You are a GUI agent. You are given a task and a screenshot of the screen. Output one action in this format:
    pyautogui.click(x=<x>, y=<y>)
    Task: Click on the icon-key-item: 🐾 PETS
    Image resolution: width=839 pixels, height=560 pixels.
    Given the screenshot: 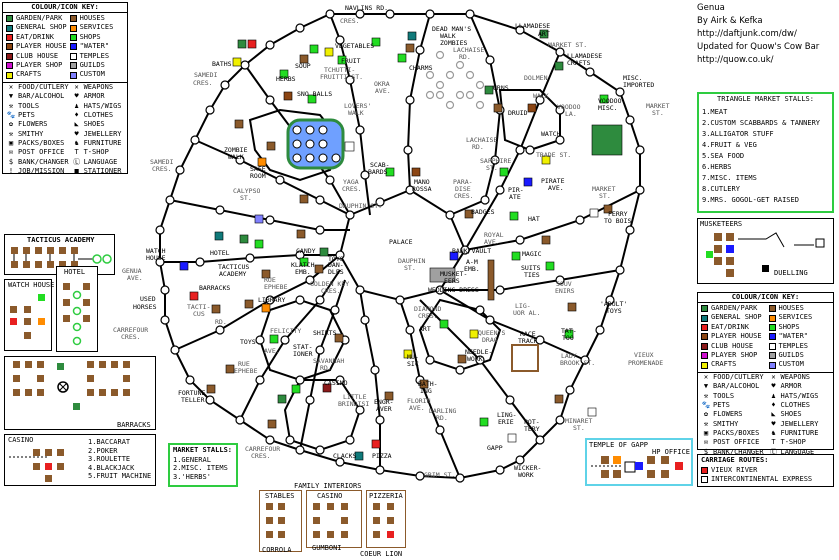 What is the action you would take?
    pyautogui.click(x=733, y=405)
    